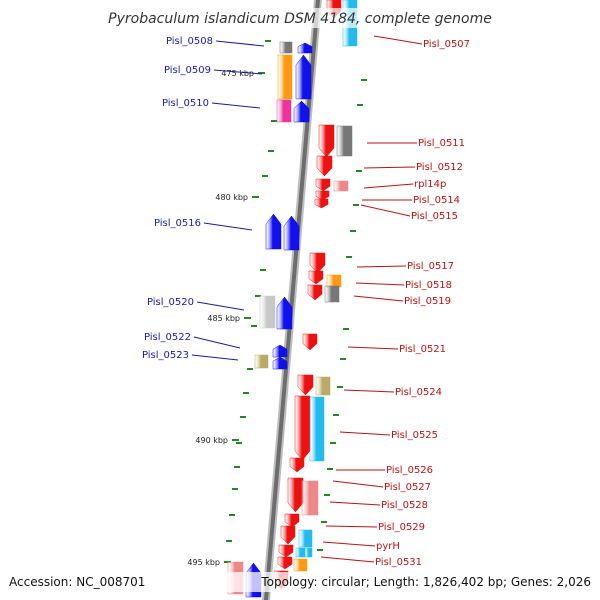  What do you see at coordinates (286, 47) in the screenshot?
I see `gene-pisl-0508-block` at bounding box center [286, 47].